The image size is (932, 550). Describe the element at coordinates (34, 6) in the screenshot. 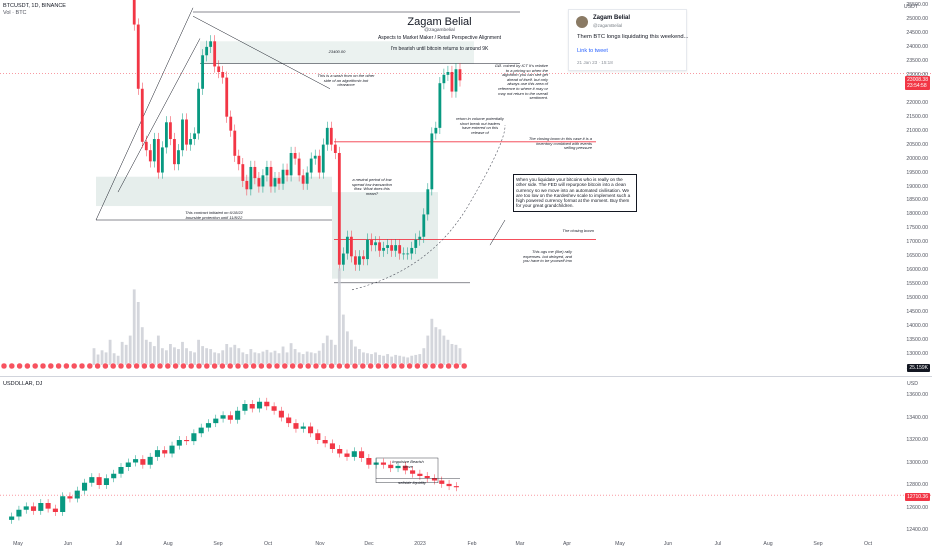

I see `symbol-label: BTCUSDT, 1D, BINANCE` at that location.